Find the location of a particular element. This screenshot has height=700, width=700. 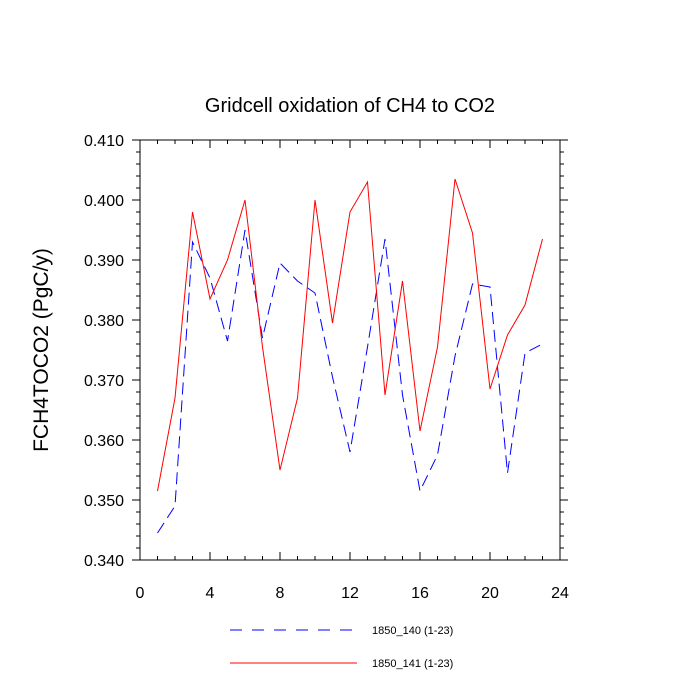

x-tick-label: 0 is located at coordinates (140, 593).